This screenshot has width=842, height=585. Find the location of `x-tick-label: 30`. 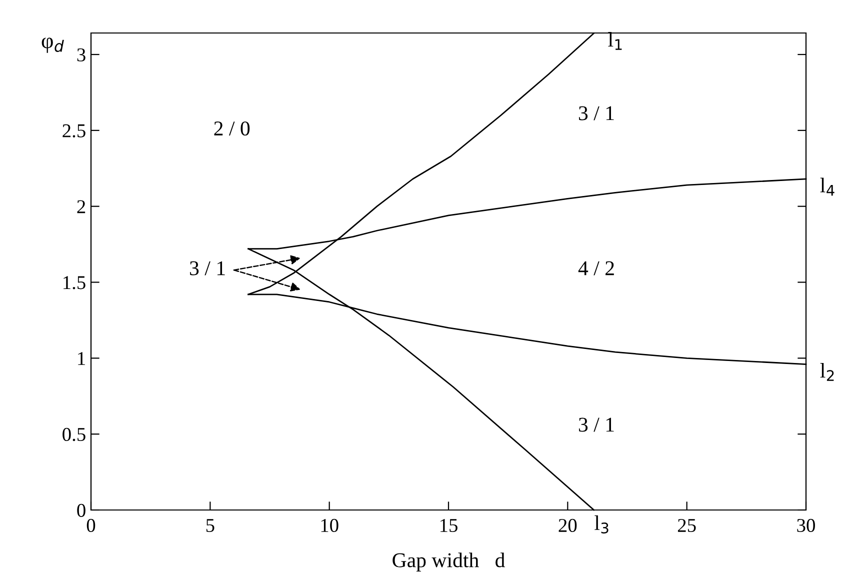

x-tick-label: 30 is located at coordinates (806, 525).